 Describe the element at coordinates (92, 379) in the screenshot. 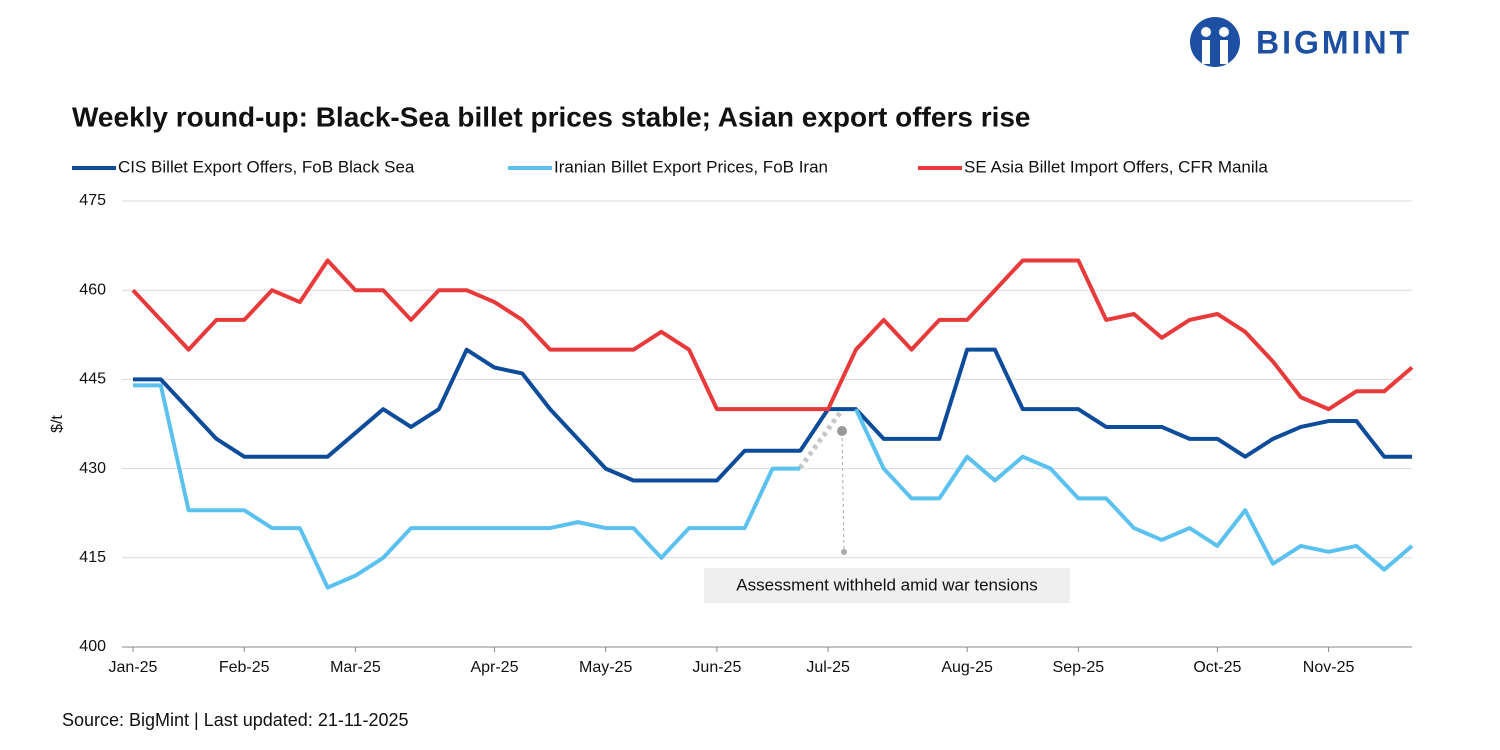

I see `y-tick-label: 445` at that location.